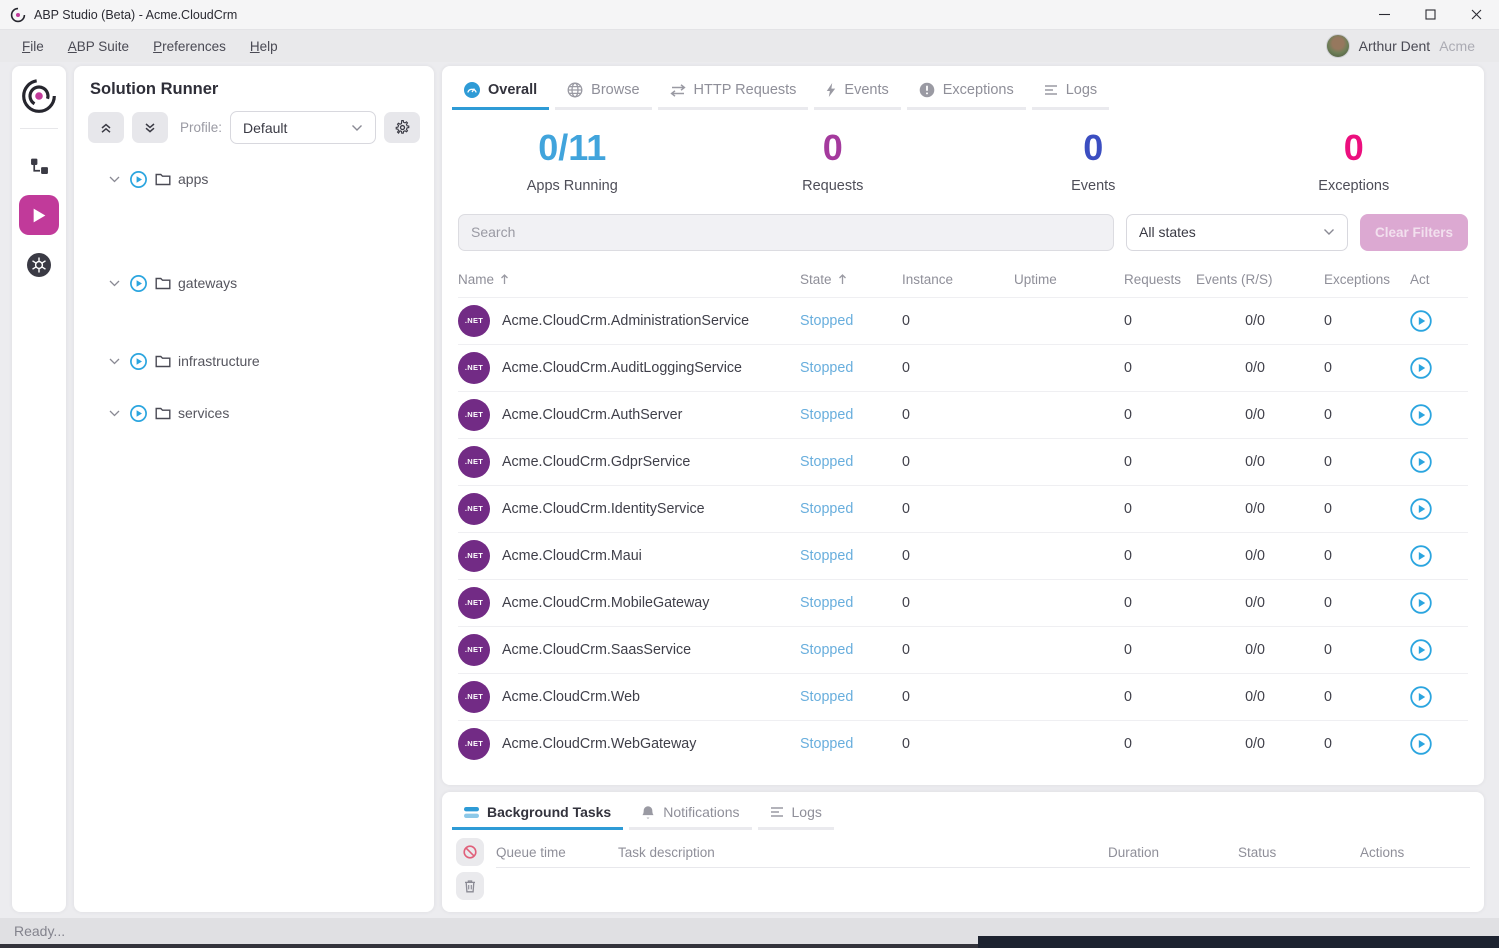  I want to click on column-instance: Instance, so click(928, 280).